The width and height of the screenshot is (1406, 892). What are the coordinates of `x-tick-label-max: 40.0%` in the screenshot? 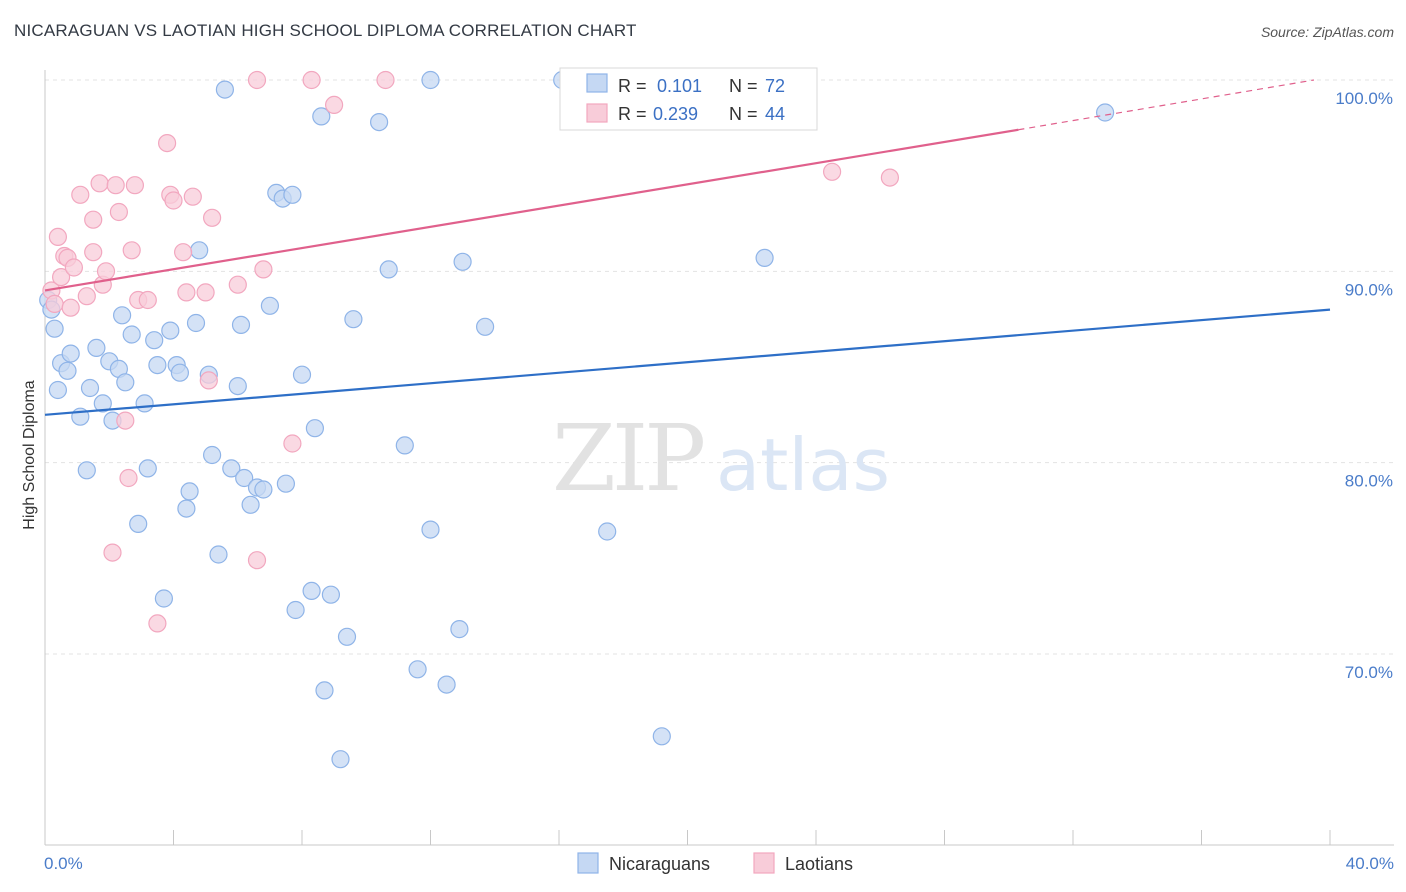 It's located at (1370, 863).